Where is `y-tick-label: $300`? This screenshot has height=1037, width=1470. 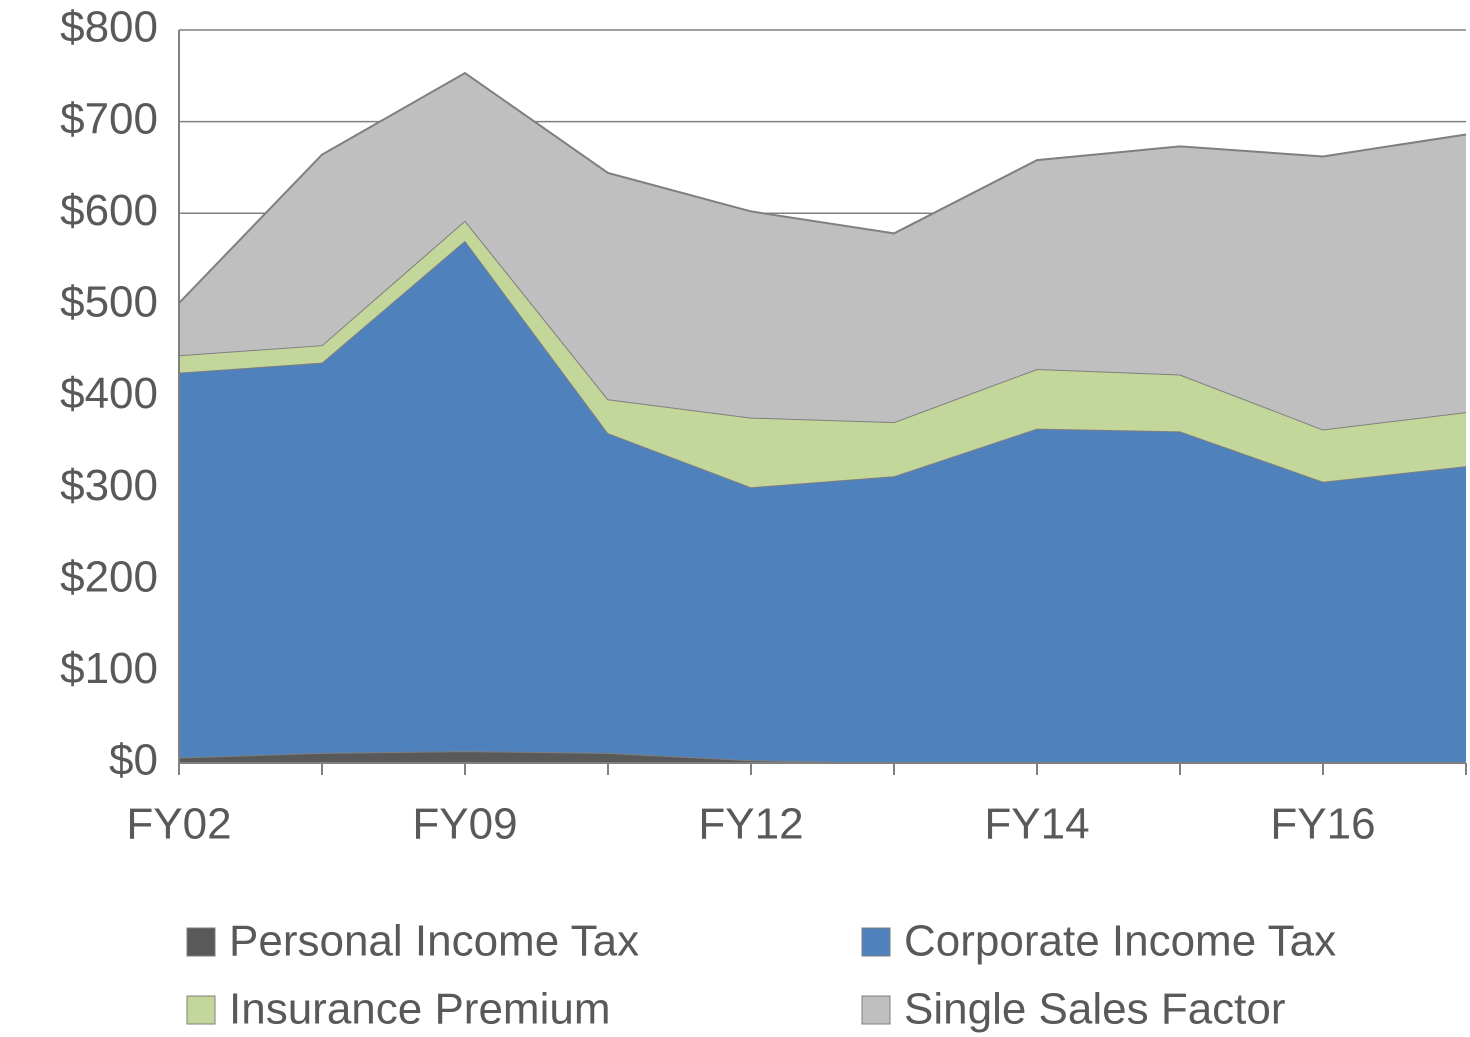
y-tick-label: $300 is located at coordinates (109, 485).